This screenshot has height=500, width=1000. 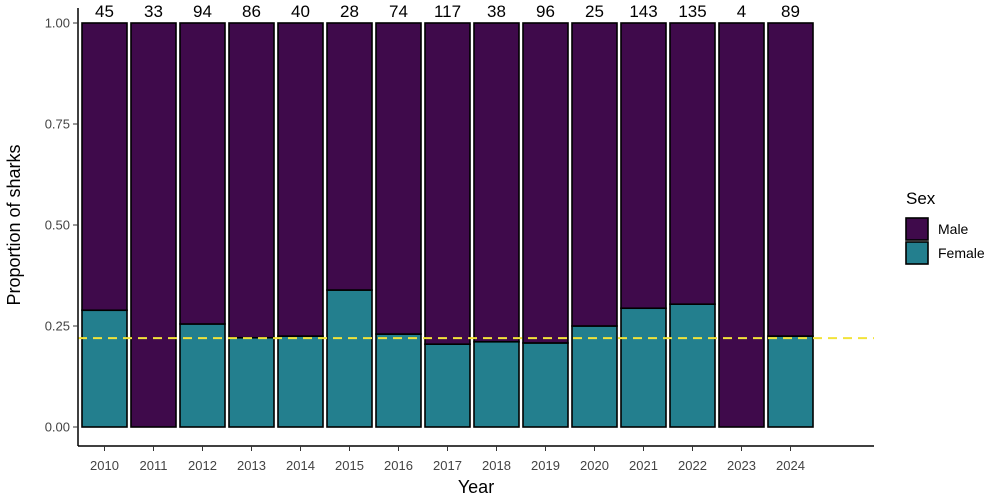 I want to click on bar-female-2017, so click(x=447, y=385).